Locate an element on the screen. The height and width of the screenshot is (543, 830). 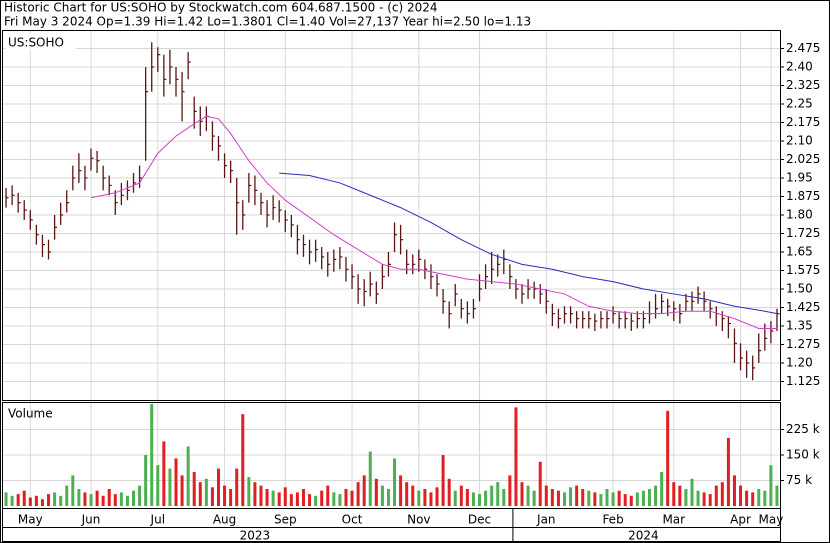
y-tick-label: 1.50 is located at coordinates (799, 289).